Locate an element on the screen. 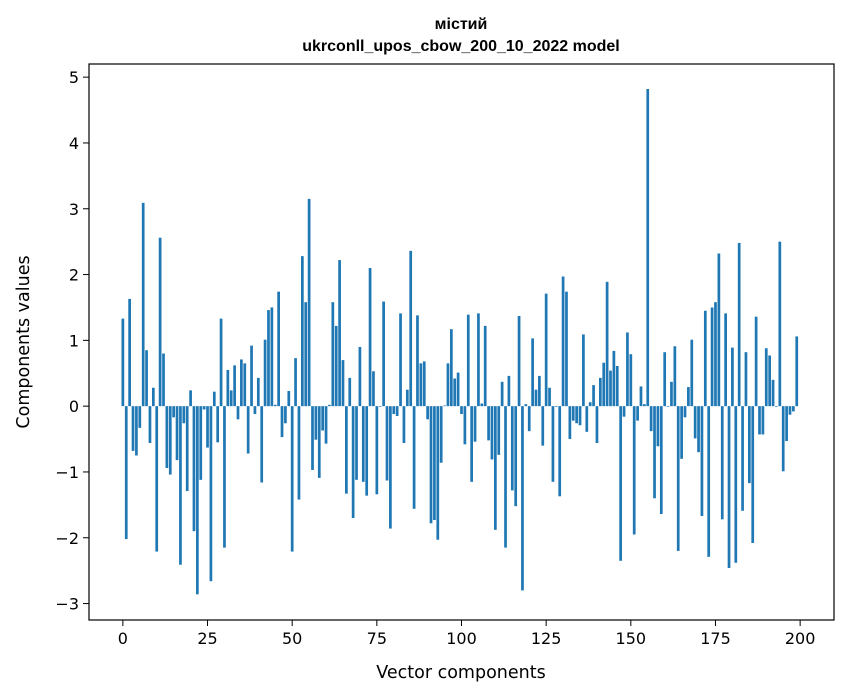 The image size is (847, 696). x-axis-label: Vector components is located at coordinates (460, 673).